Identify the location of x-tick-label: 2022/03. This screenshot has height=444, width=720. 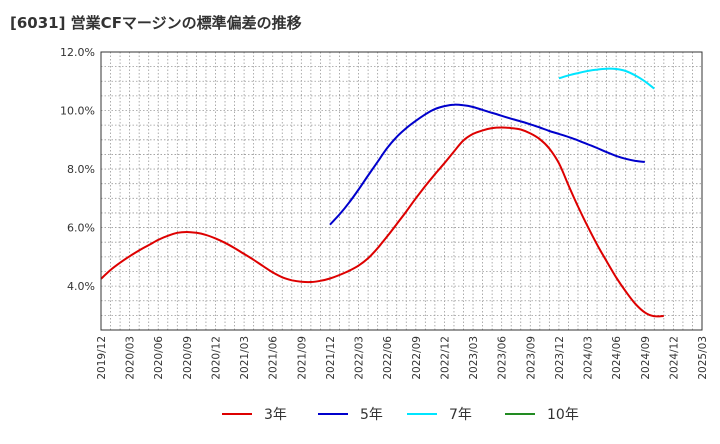
(360, 358).